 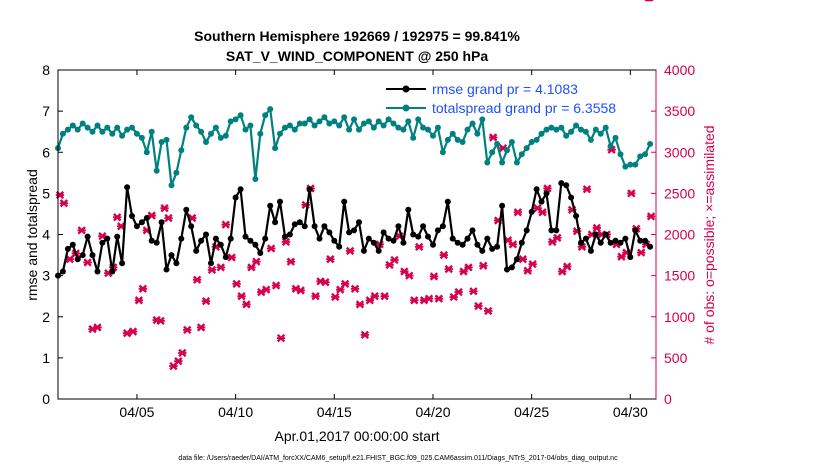 What do you see at coordinates (679, 193) in the screenshot?
I see `right-y-tick-label-5: 2500` at bounding box center [679, 193].